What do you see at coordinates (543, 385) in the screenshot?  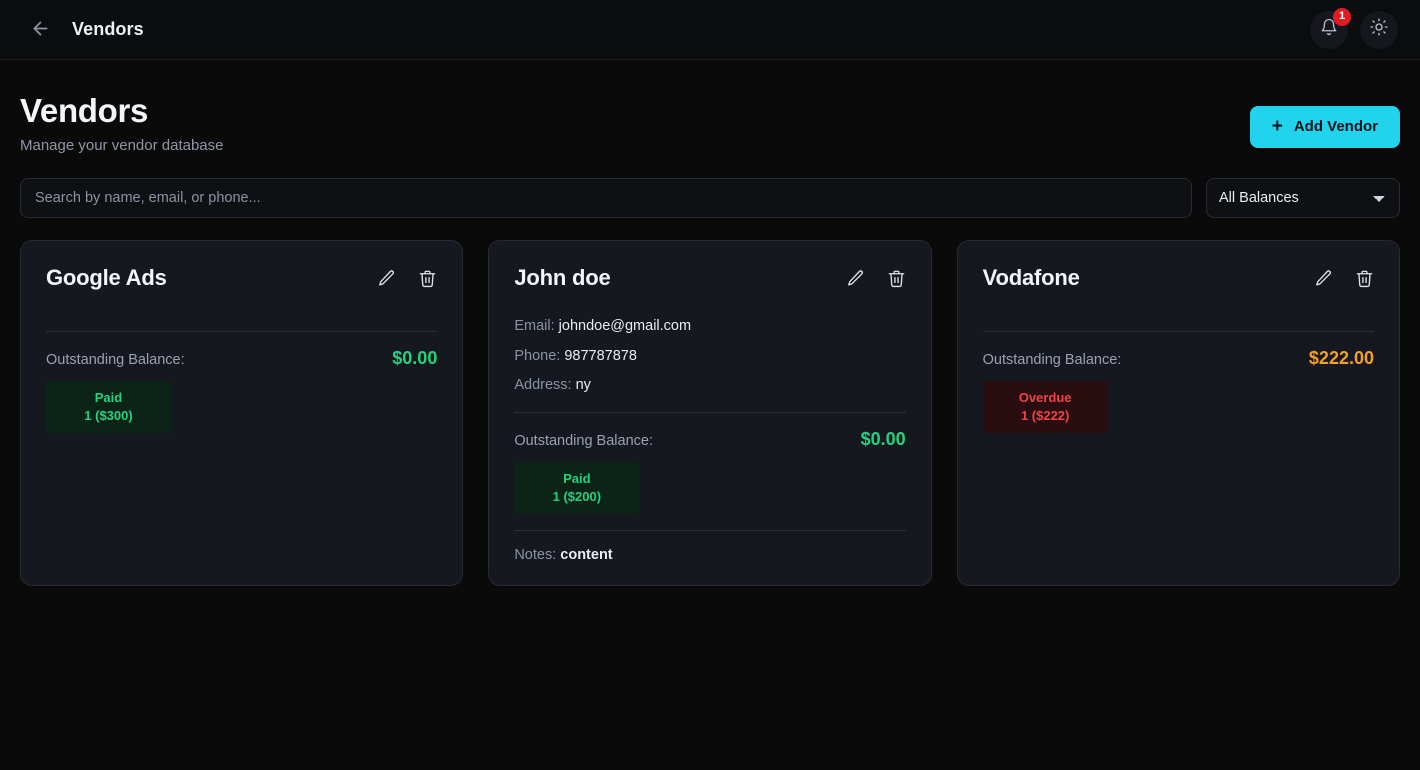 I see `address-label: Address:` at bounding box center [543, 385].